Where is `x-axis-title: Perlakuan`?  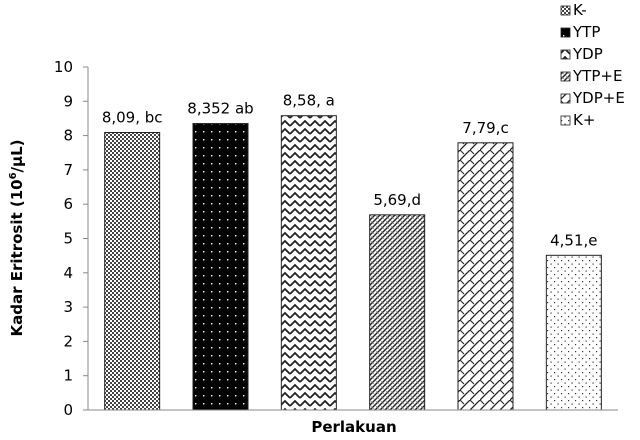 x-axis-title: Perlakuan is located at coordinates (353, 427).